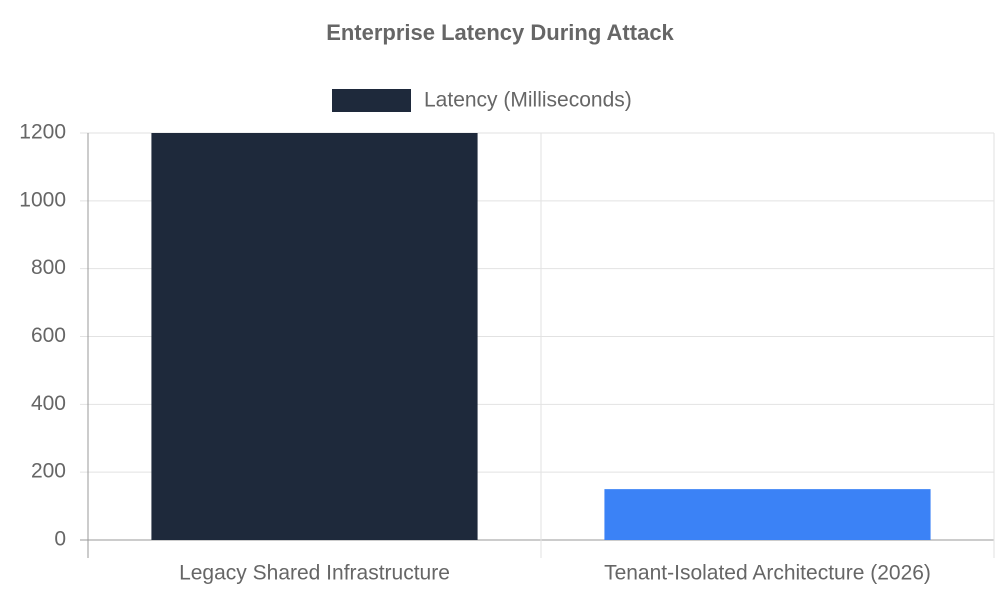 The height and width of the screenshot is (600, 1000). What do you see at coordinates (314, 573) in the screenshot?
I see `x-tick-label: Legacy Shared Infrastructure` at bounding box center [314, 573].